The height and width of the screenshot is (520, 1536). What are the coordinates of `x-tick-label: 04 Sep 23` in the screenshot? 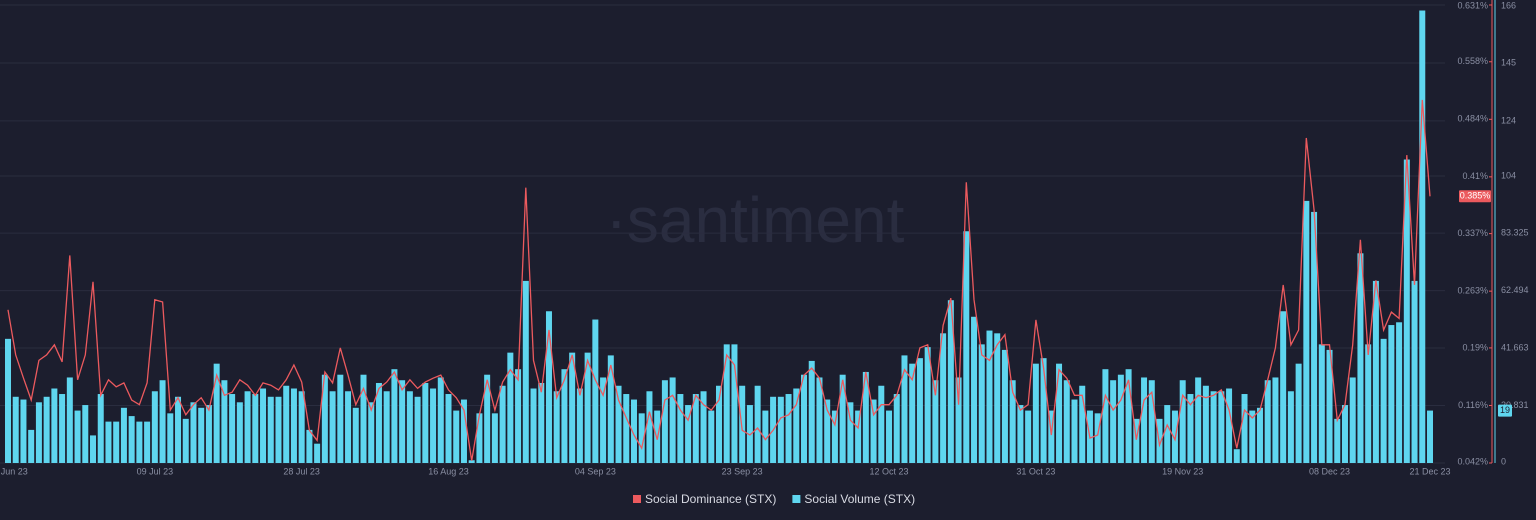 It's located at (595, 471).